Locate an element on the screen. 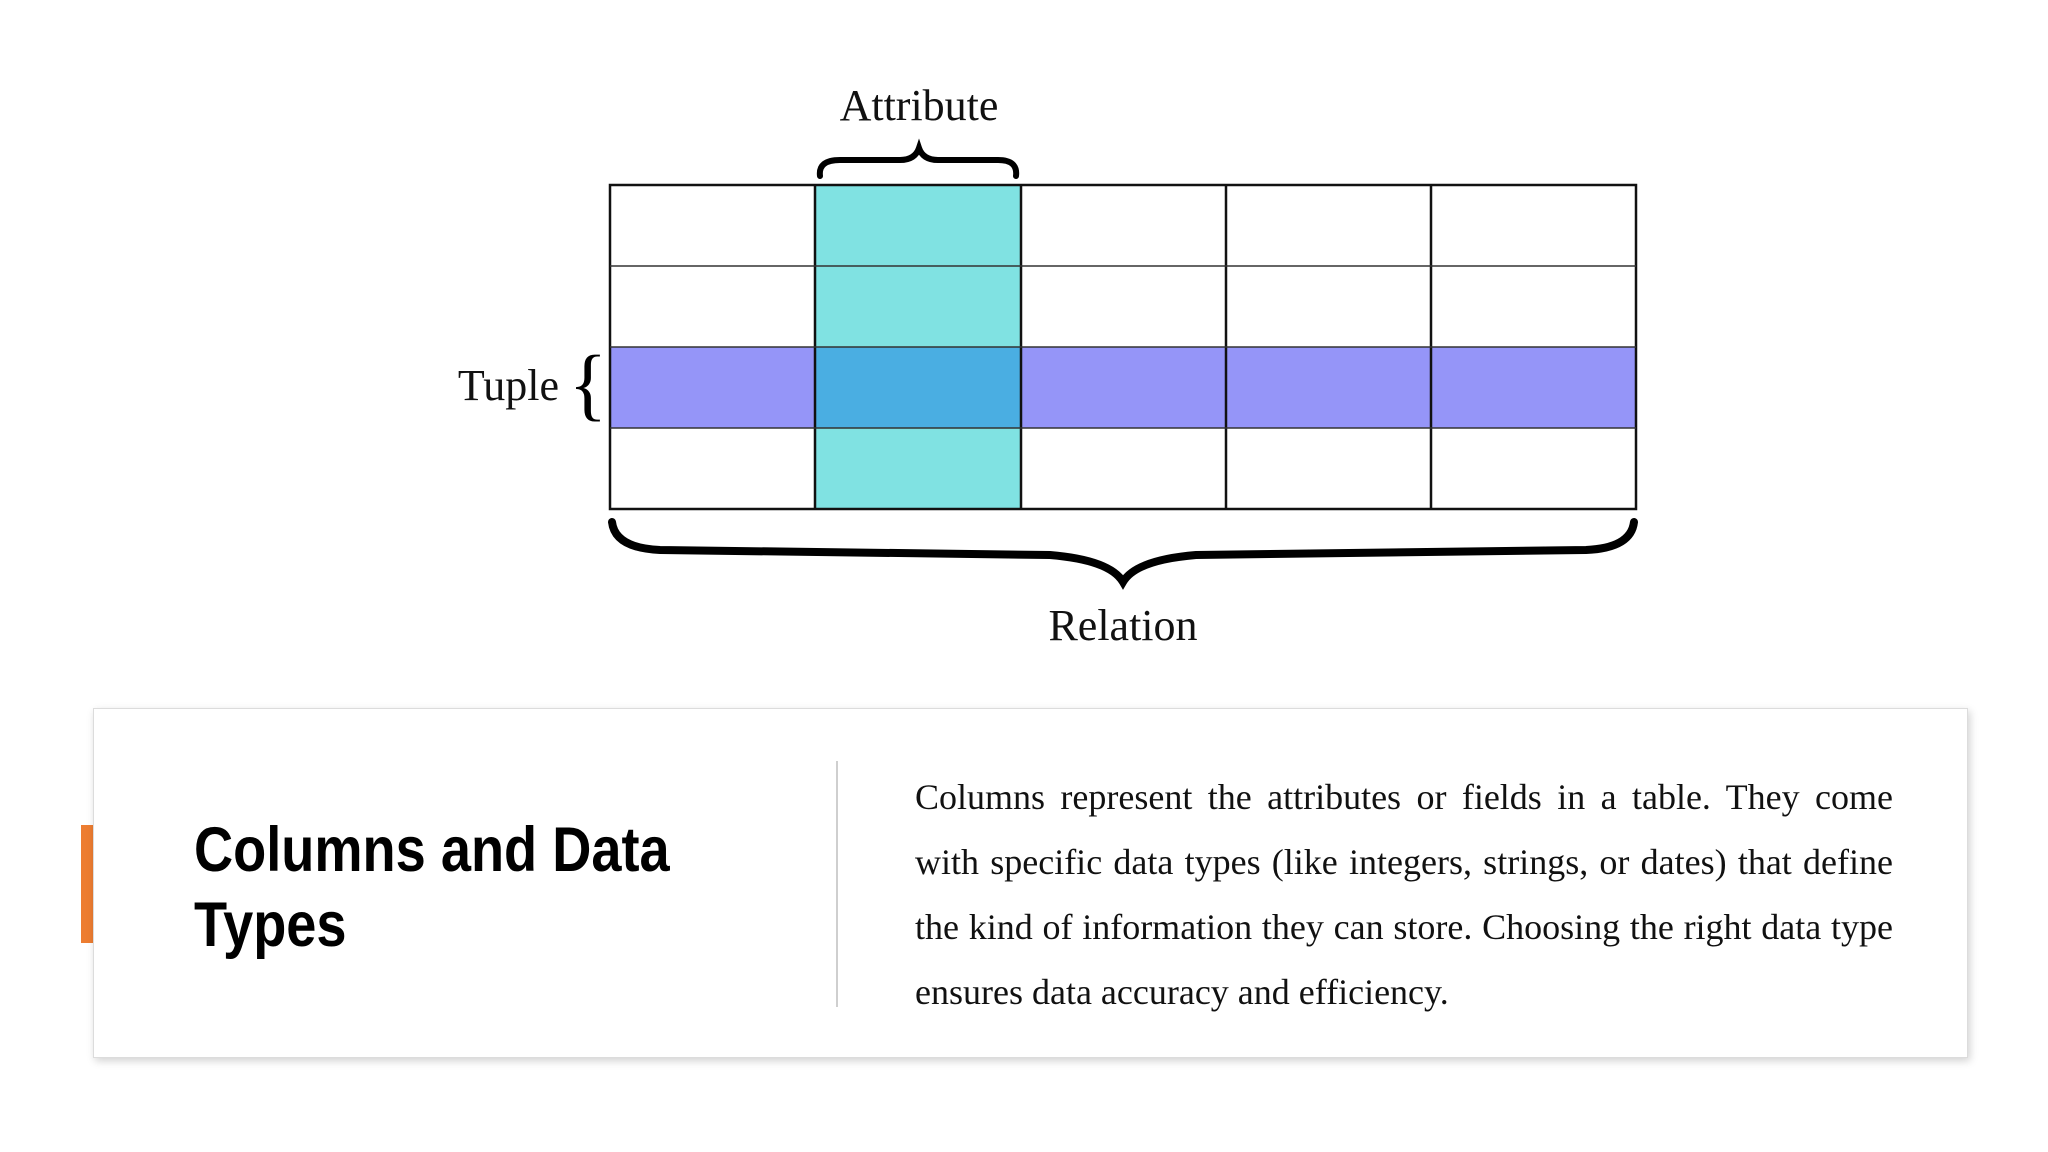 This screenshot has width=2048, height=1152. relation-label: Relation is located at coordinates (1122, 625).